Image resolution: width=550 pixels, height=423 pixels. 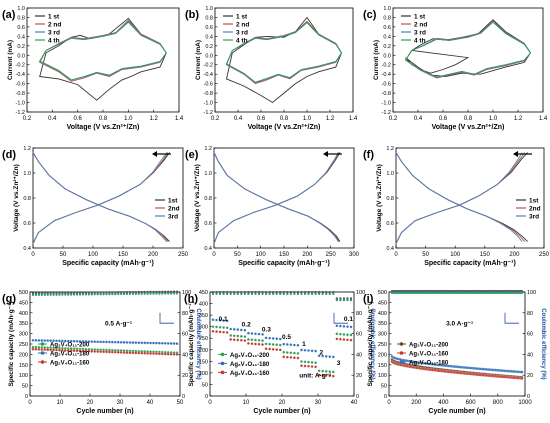 I want to click on legend-label: 3 rd, so click(x=242, y=33).